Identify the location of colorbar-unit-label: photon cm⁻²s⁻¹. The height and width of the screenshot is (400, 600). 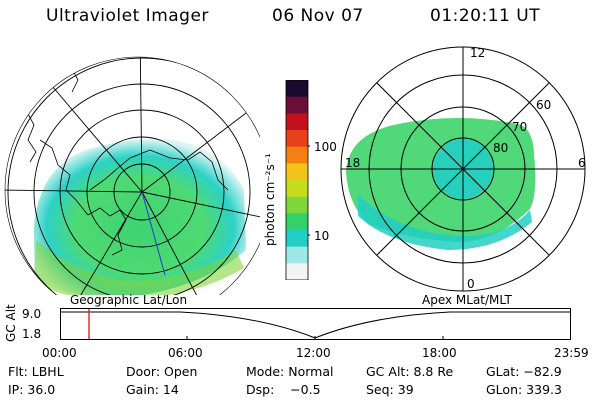
(270, 199).